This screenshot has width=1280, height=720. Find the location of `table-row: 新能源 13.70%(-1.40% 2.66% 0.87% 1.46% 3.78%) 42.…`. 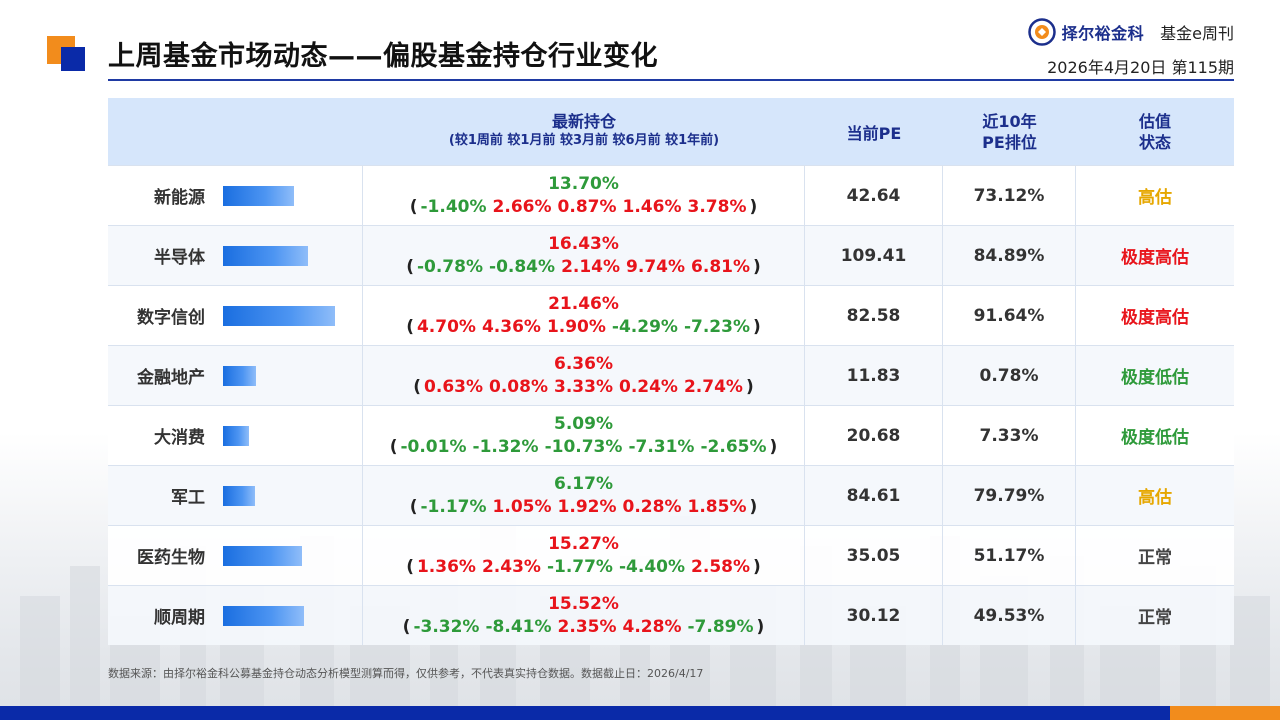

table-row: 新能源 13.70%(-1.40% 2.66% 0.87% 1.46% 3.78%) 42.… is located at coordinates (671, 195).